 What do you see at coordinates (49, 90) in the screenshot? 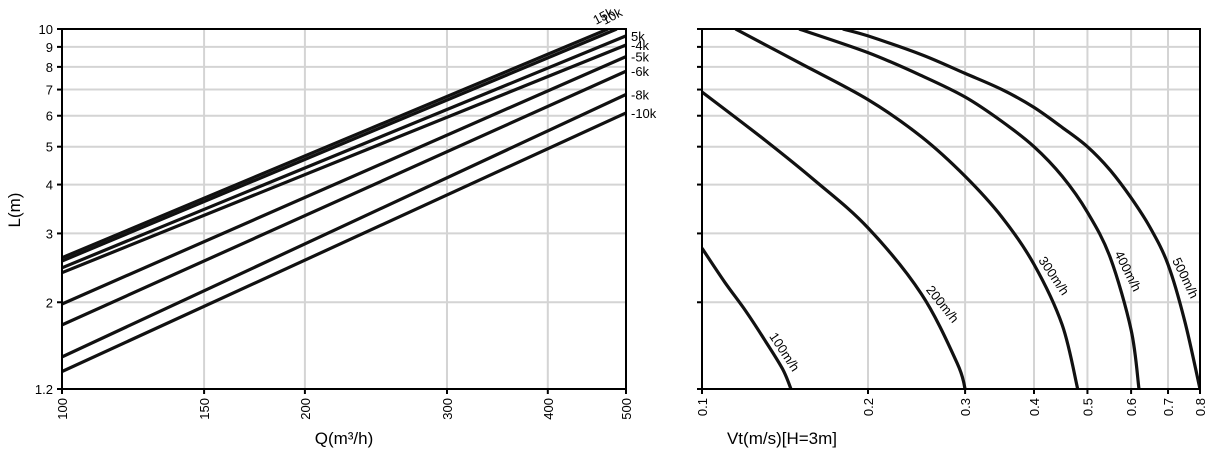
I see `y-tick-label: 7` at bounding box center [49, 90].